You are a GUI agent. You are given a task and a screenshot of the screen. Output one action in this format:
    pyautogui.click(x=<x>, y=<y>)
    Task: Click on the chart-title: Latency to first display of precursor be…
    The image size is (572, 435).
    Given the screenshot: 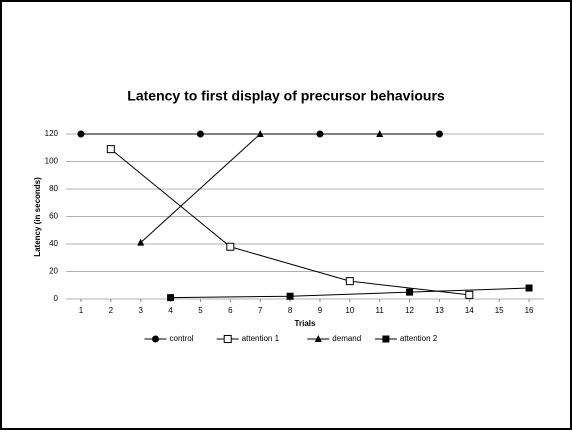 What is the action you would take?
    pyautogui.click(x=286, y=96)
    